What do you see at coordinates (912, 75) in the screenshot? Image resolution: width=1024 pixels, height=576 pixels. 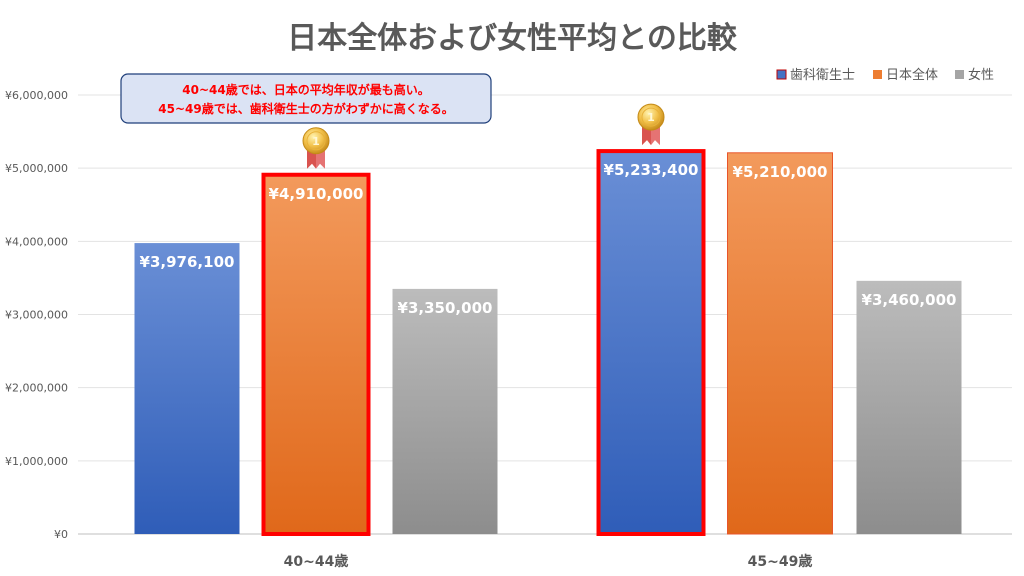 I see `legend-label-japan-overall: 日本全体` at bounding box center [912, 75].